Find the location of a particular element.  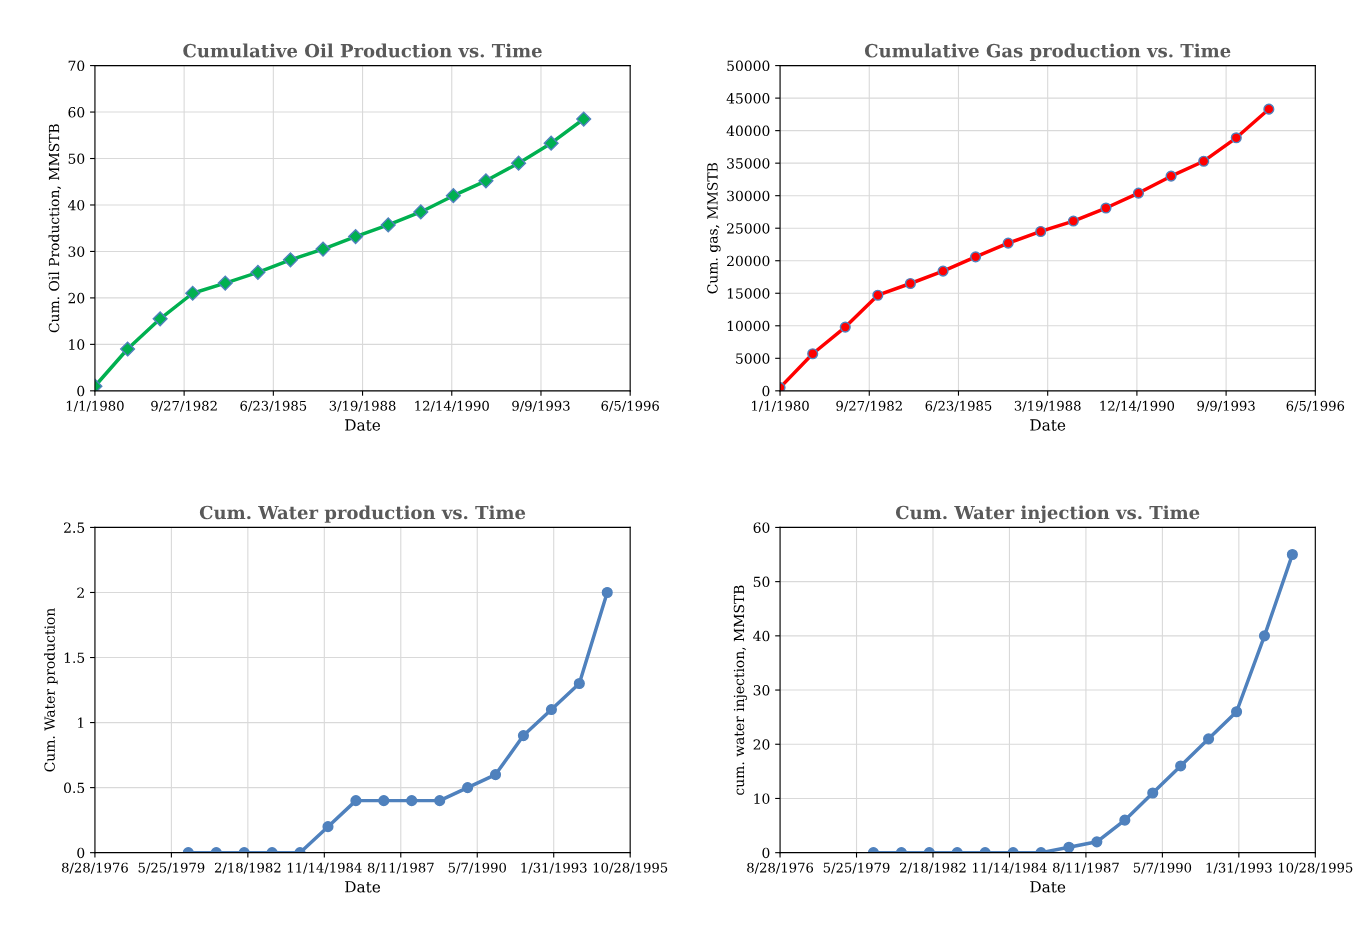

y-tick-label: 15000 is located at coordinates (748, 293).